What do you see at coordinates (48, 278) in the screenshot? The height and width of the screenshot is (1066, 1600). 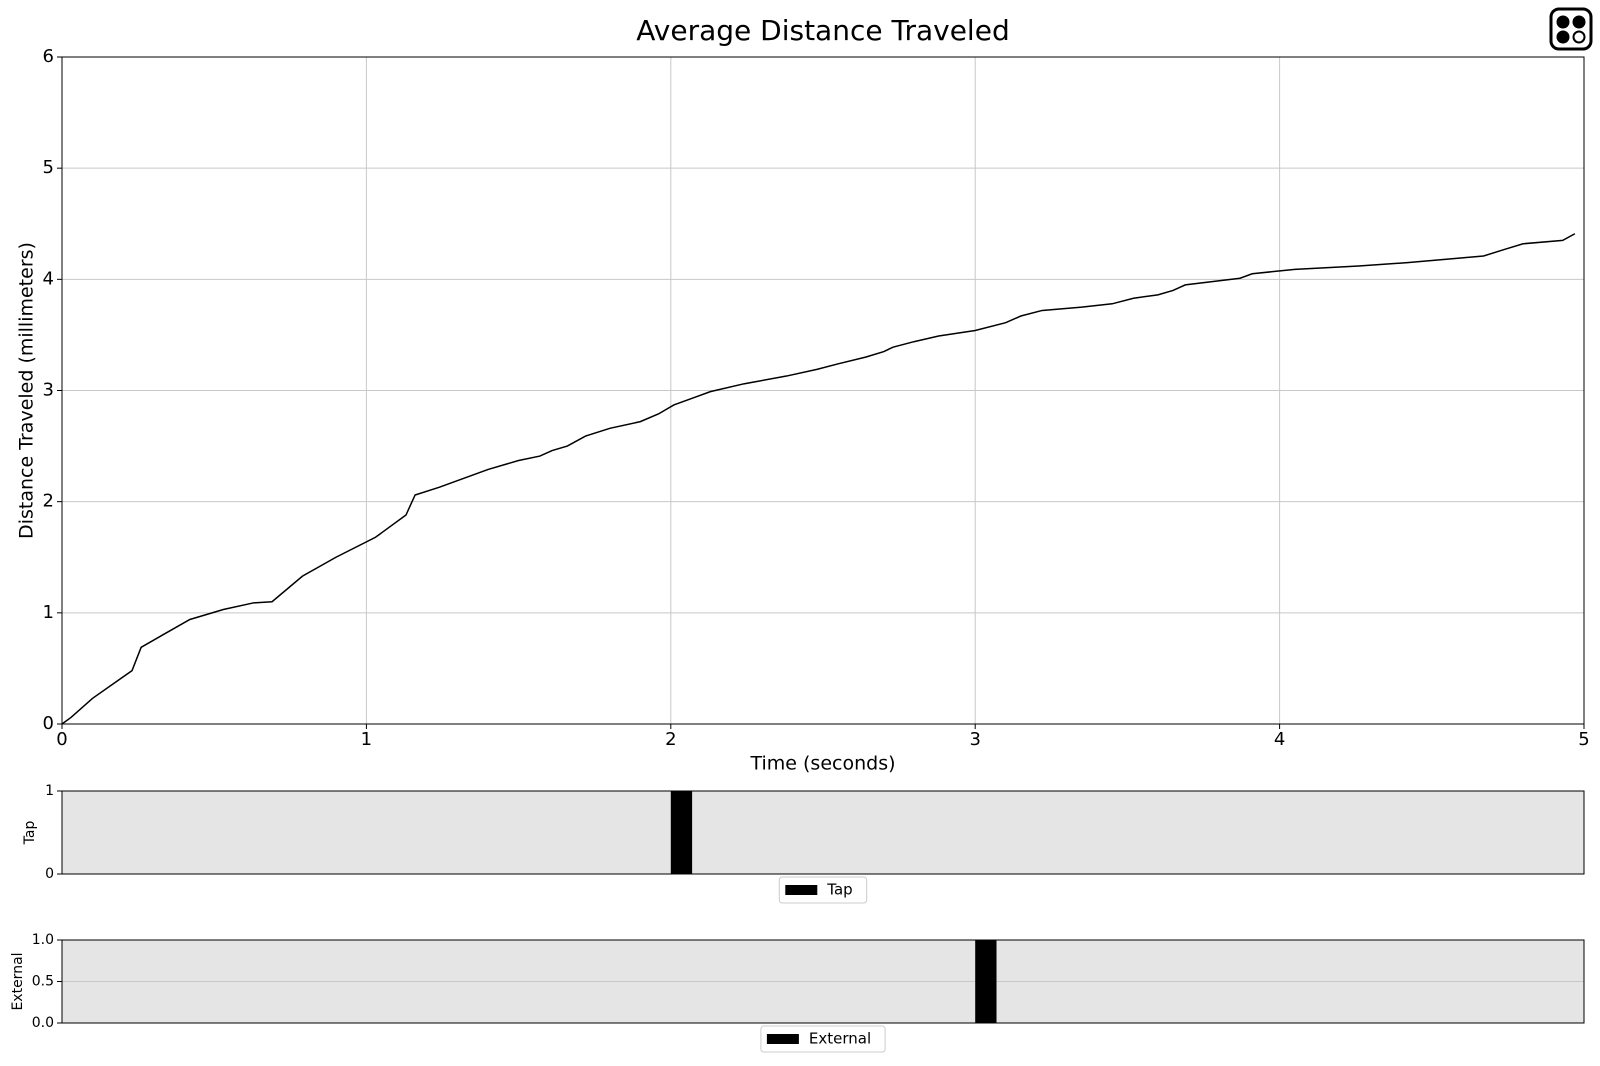 I see `y-tick-label: 4` at bounding box center [48, 278].